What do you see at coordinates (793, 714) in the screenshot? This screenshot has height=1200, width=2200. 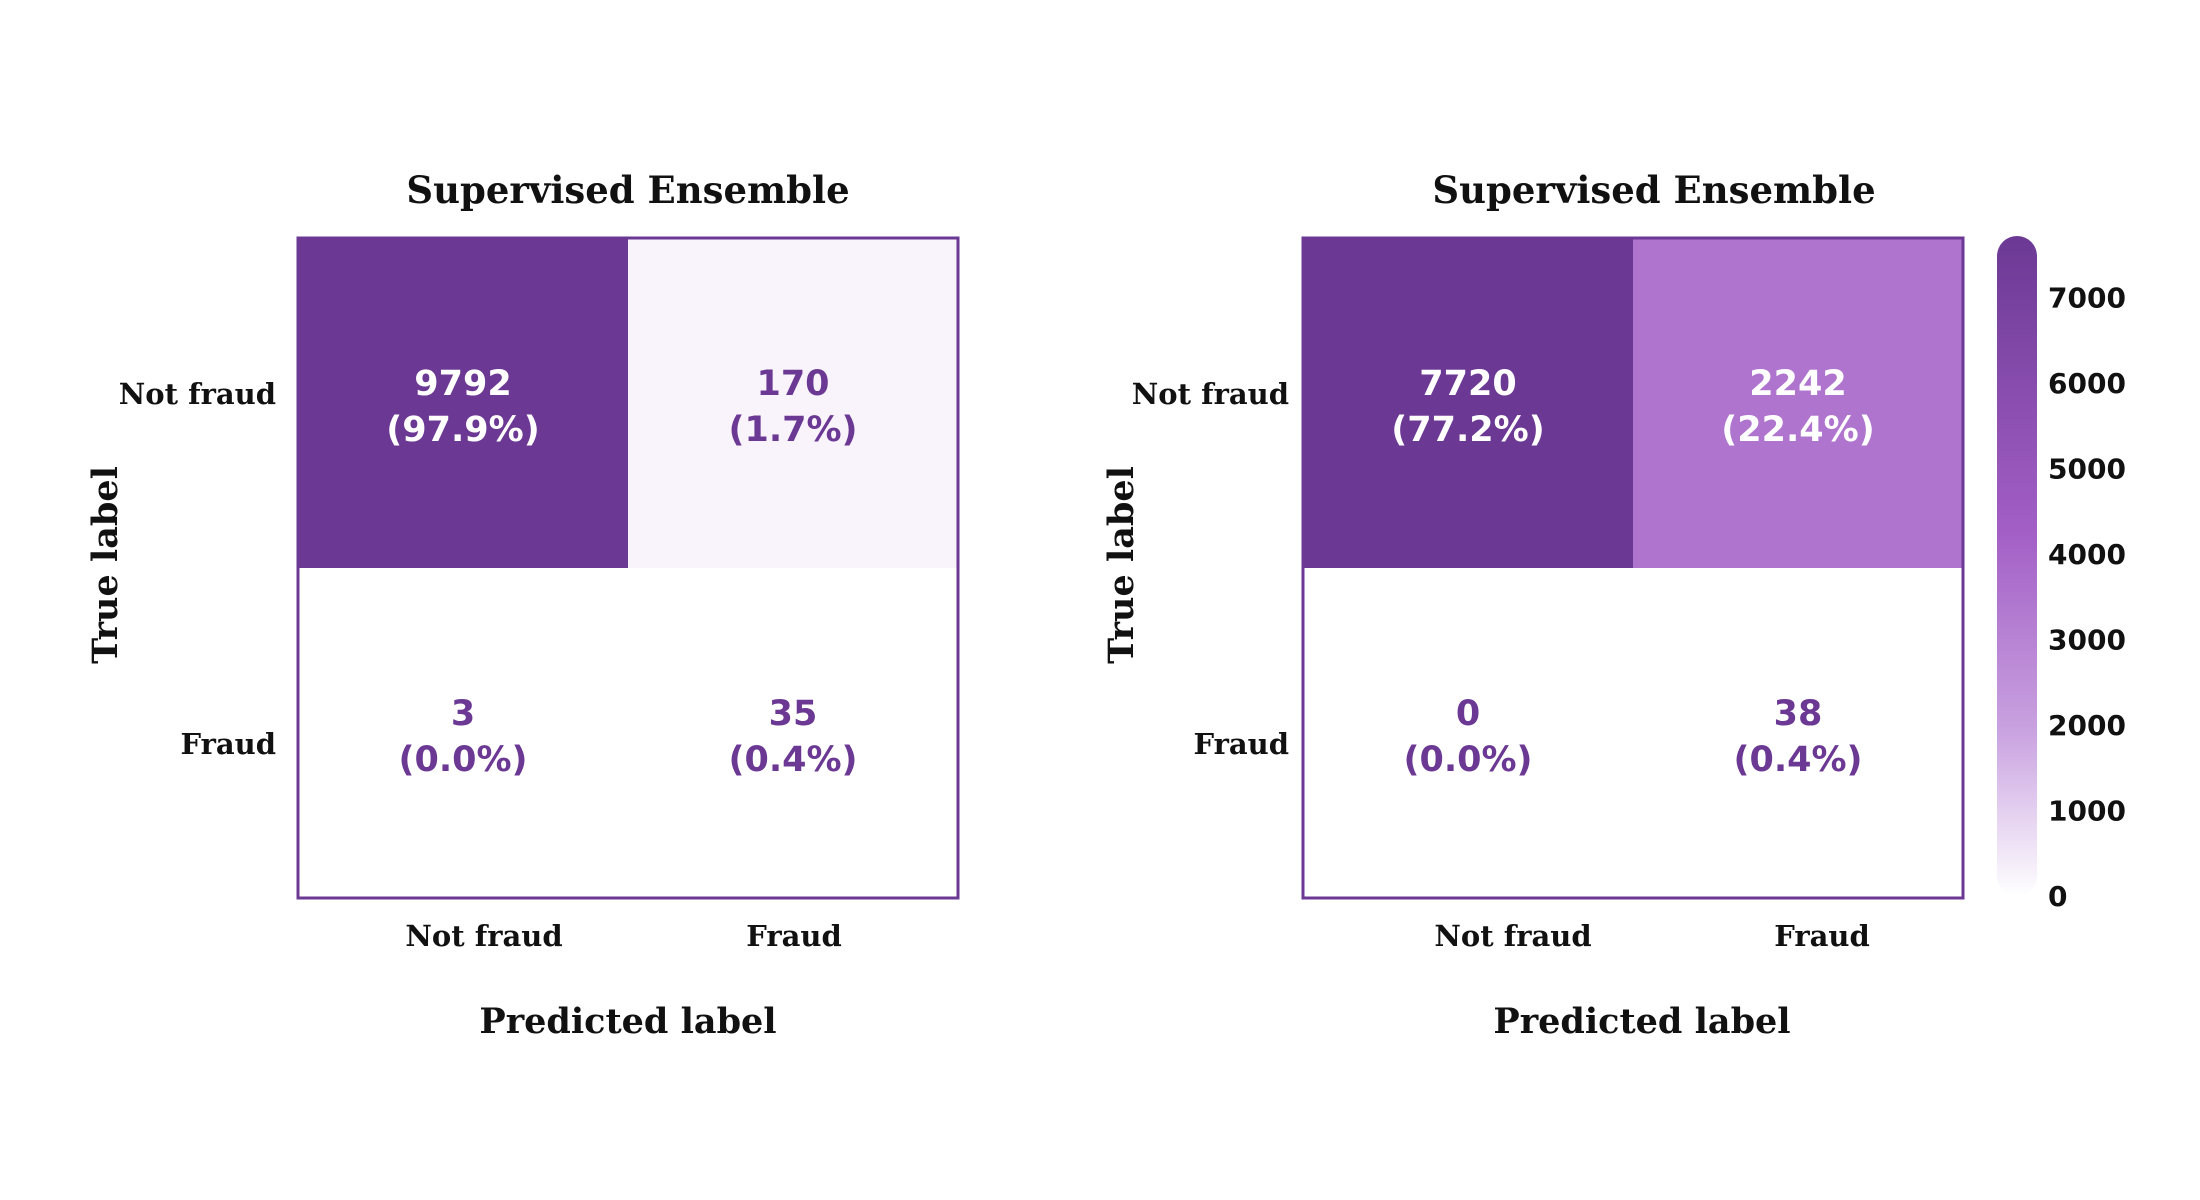 I see `cell-count-r1-c1: 35` at bounding box center [793, 714].